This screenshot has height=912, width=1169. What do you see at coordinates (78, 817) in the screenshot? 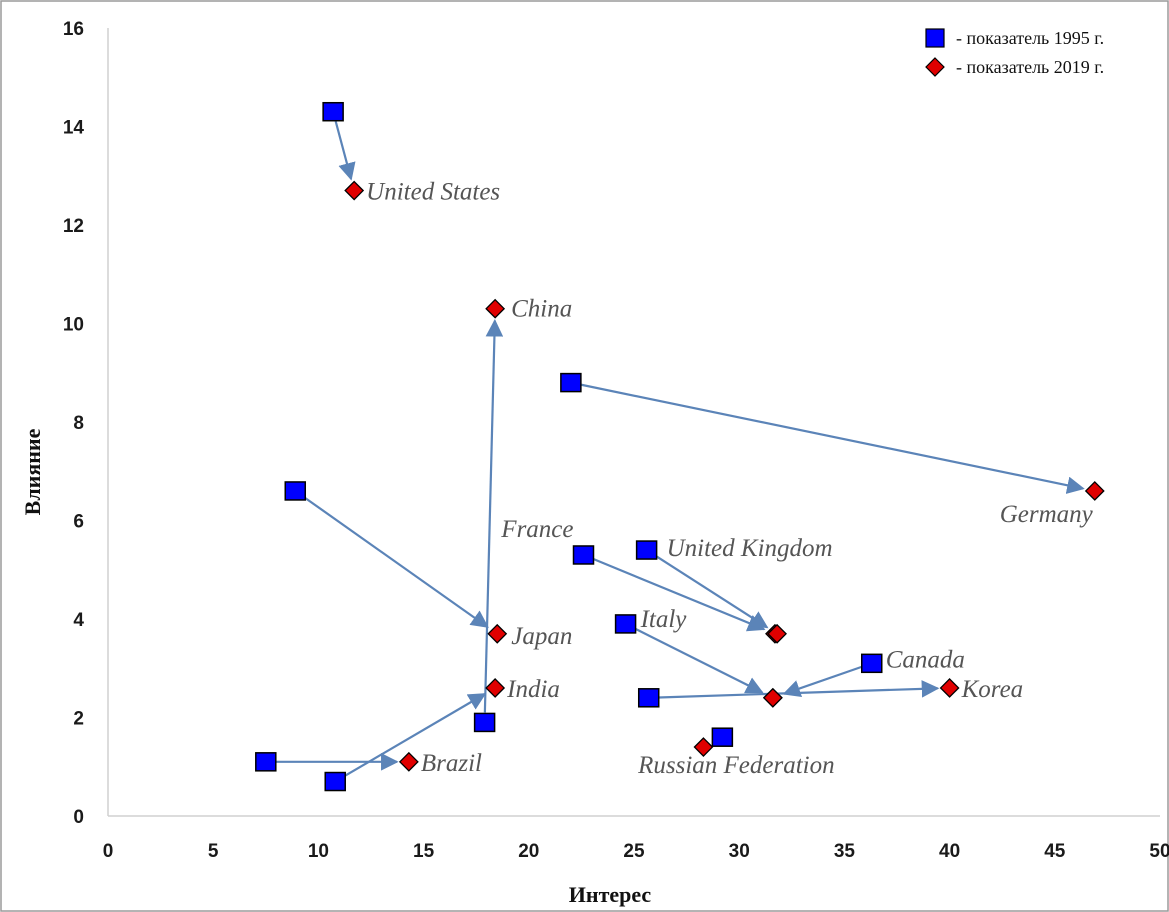
I see `y-tick-label: 0` at bounding box center [78, 817].